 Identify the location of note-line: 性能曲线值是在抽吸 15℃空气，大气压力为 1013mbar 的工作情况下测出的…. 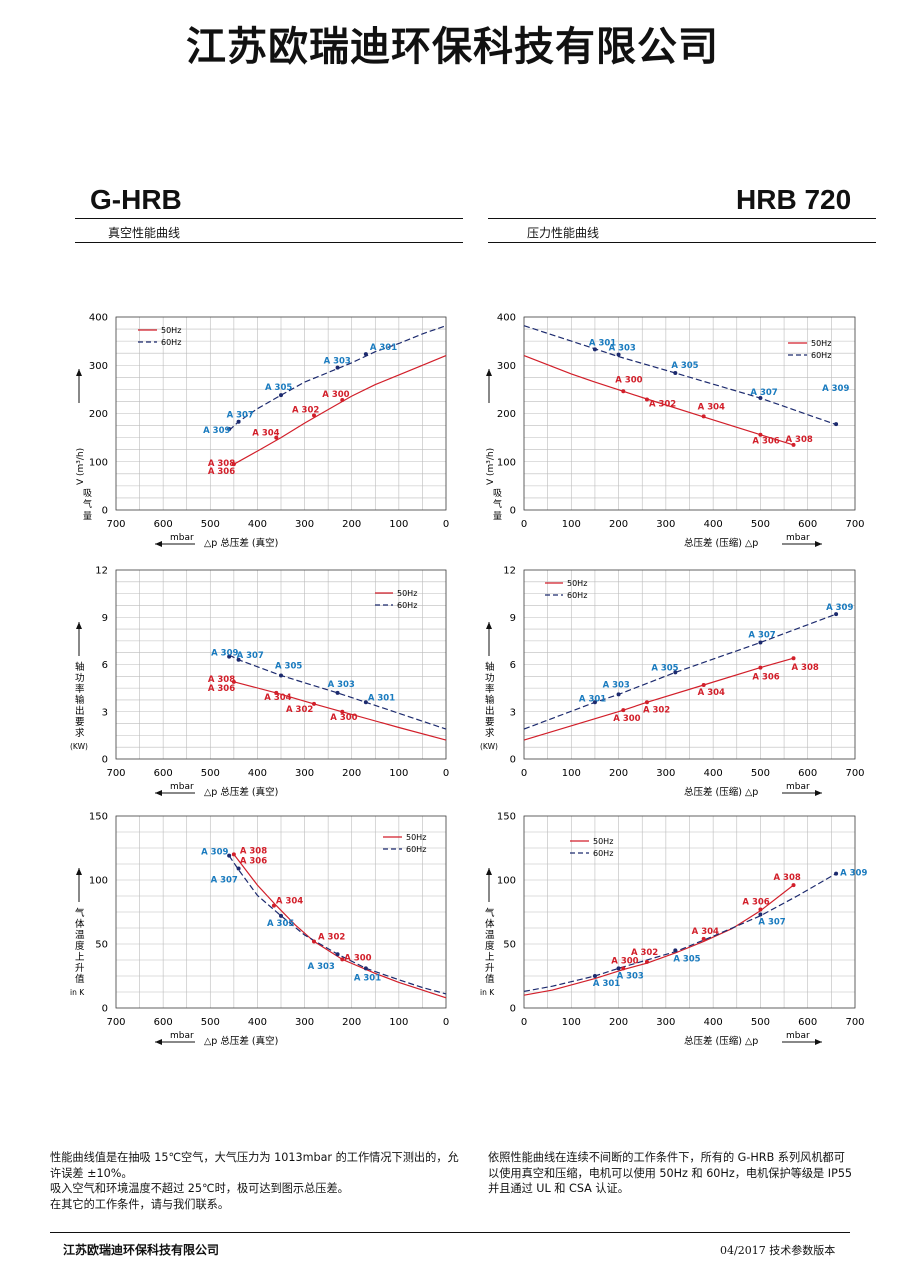
(254, 1157).